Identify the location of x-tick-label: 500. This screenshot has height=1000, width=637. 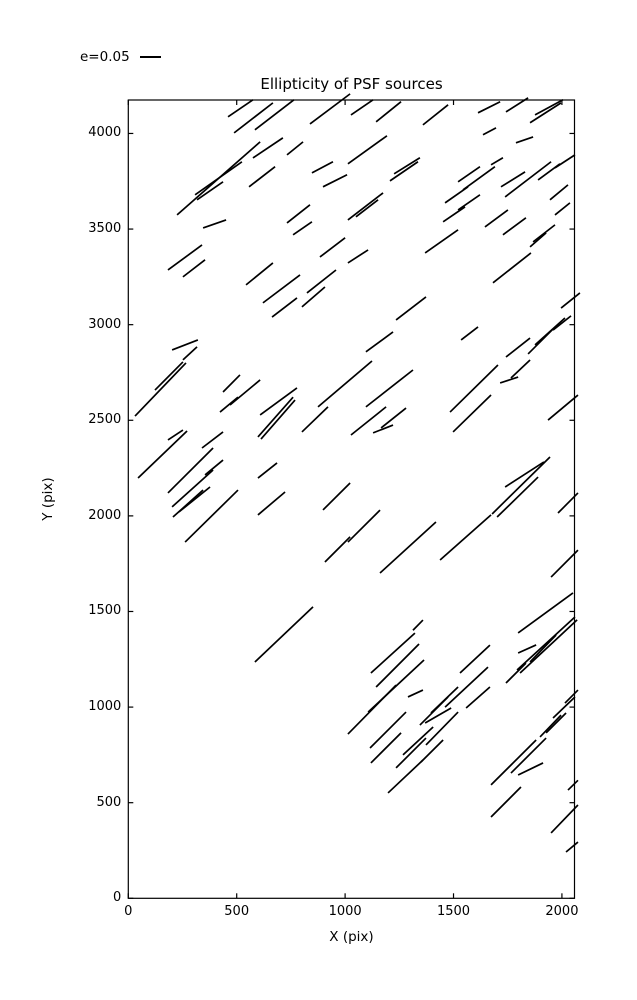
(237, 912).